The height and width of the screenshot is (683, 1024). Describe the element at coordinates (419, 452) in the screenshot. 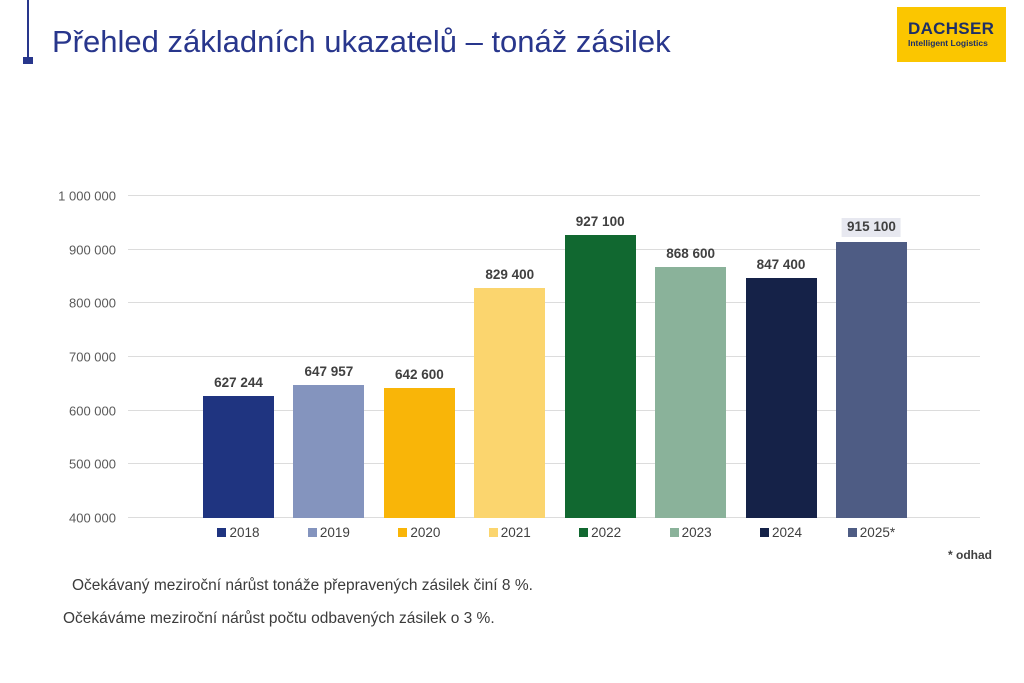

I see `bar-2020` at that location.